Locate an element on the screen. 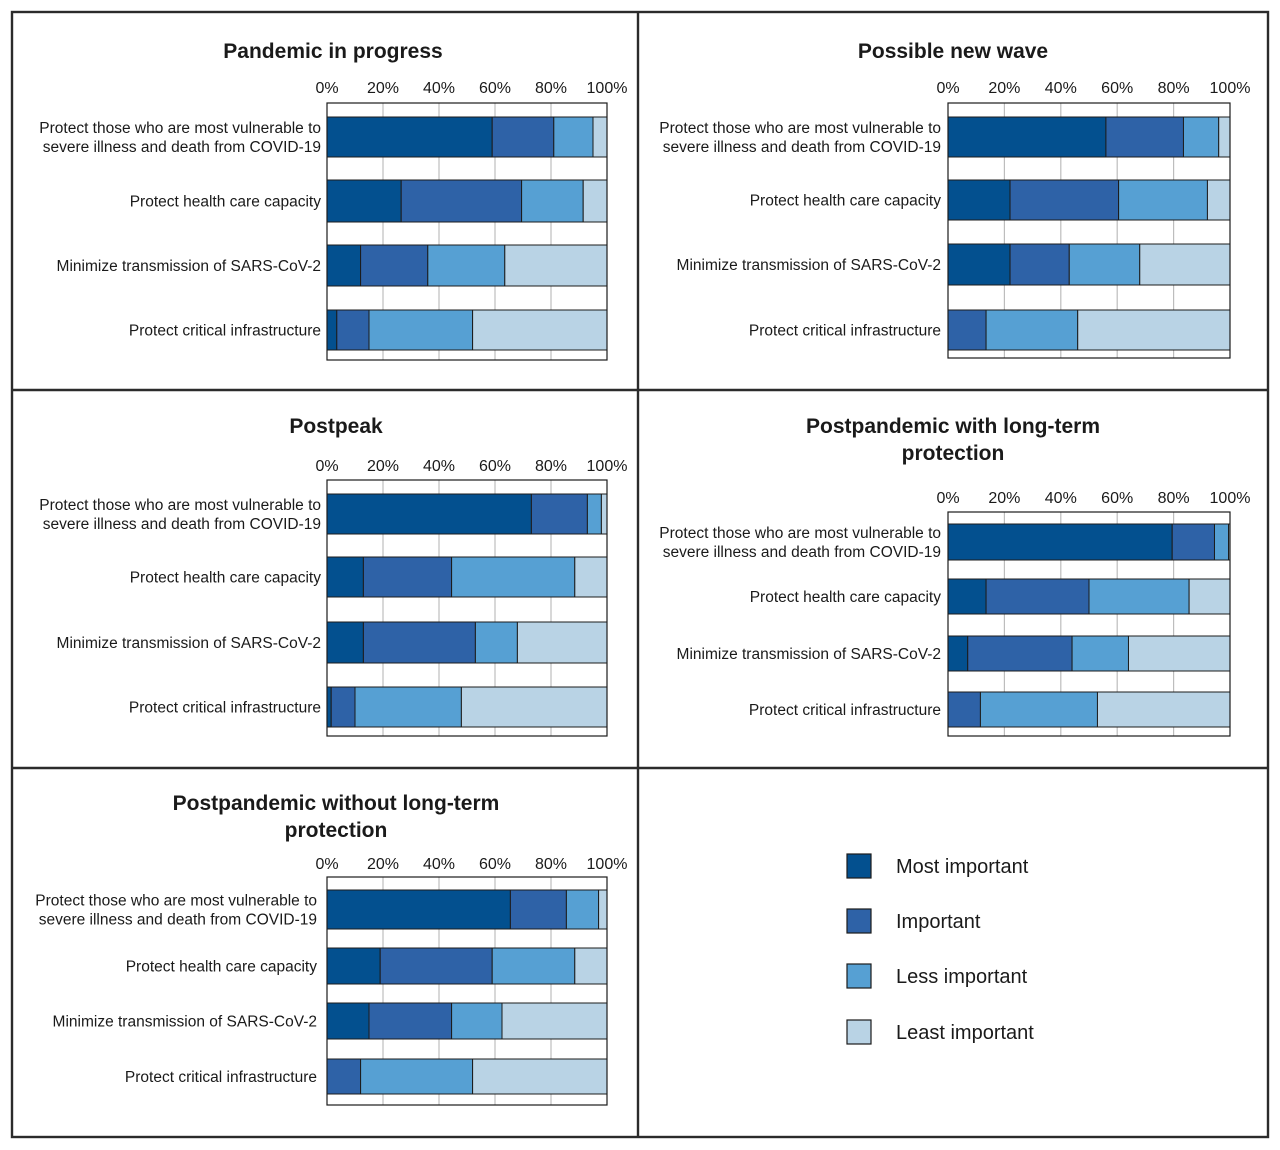 The image size is (1280, 1150). x-tick-label: 40% is located at coordinates (1061, 498).